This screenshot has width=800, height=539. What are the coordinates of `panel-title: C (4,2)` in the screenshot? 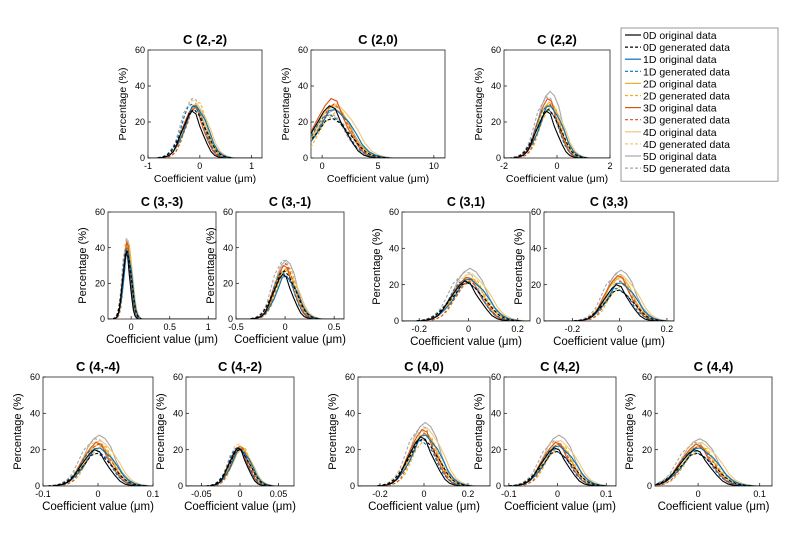 It's located at (560, 366).